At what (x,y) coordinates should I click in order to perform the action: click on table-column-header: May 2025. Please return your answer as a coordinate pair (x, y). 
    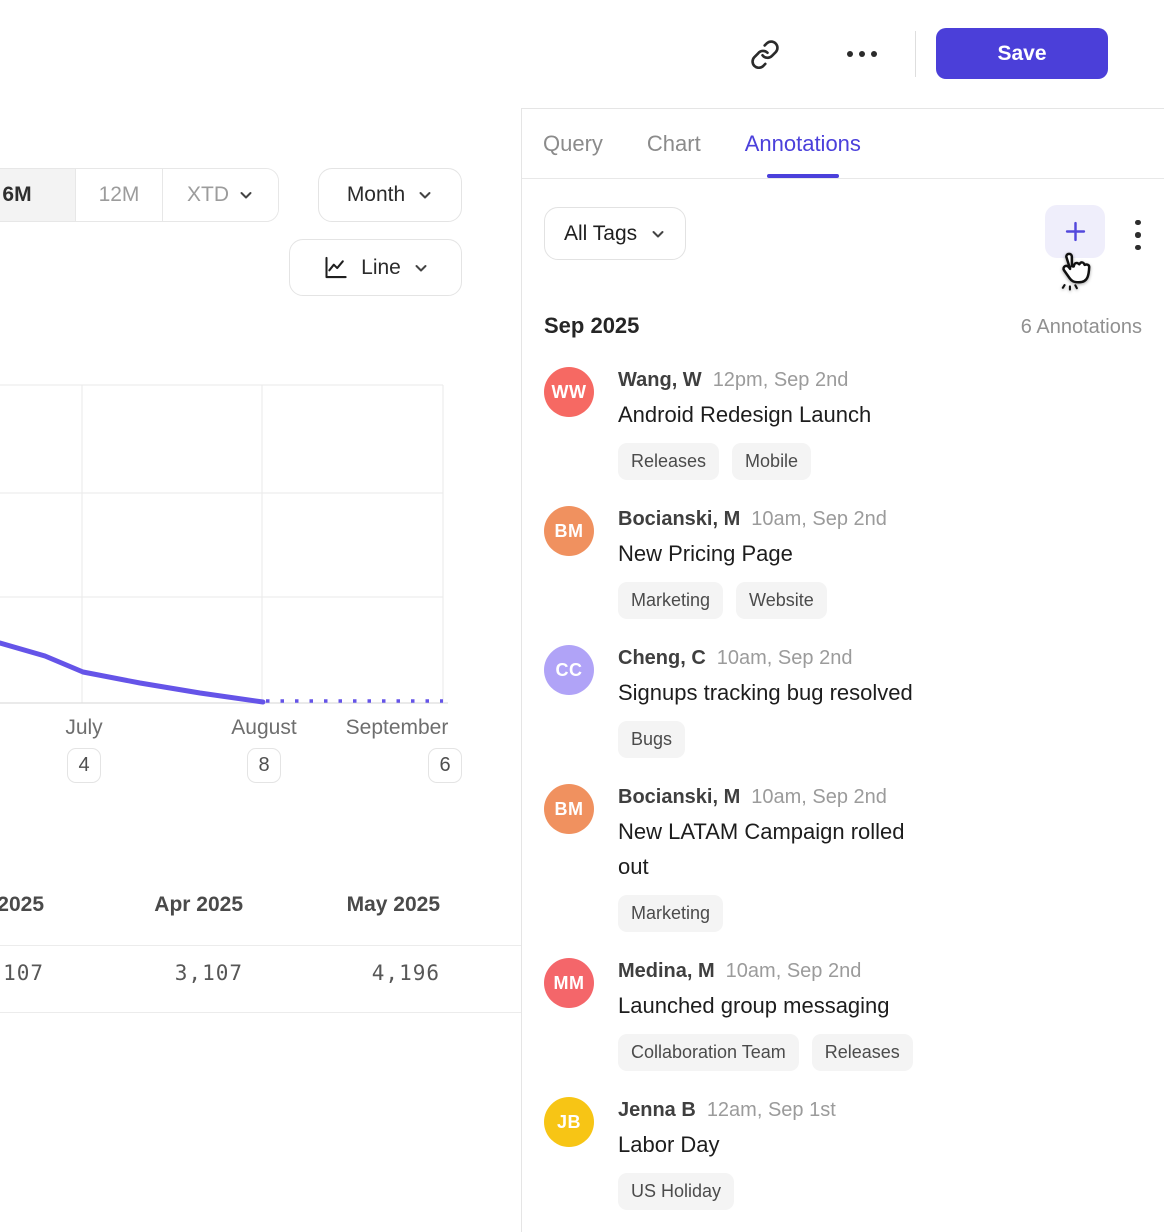
    Looking at the image, I should click on (393, 904).